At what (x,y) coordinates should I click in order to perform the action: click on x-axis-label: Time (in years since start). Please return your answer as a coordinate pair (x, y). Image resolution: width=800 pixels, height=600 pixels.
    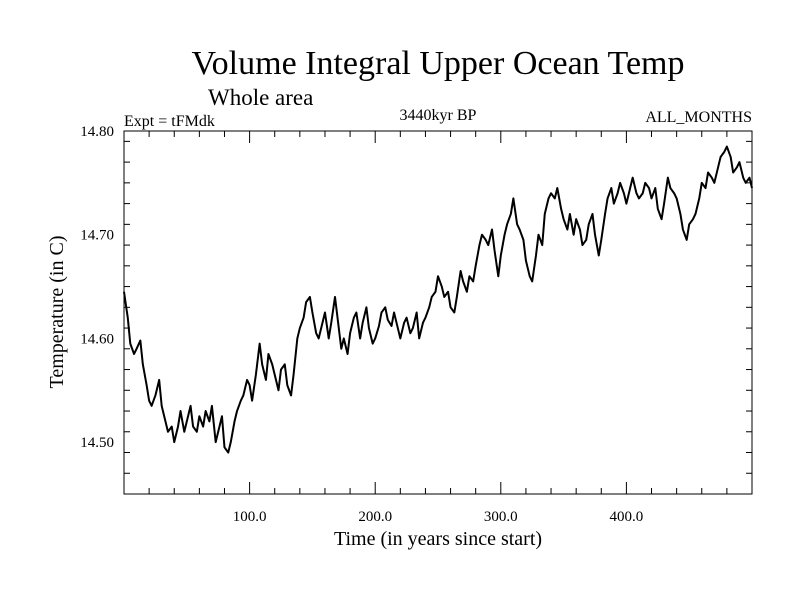
    Looking at the image, I should click on (438, 539).